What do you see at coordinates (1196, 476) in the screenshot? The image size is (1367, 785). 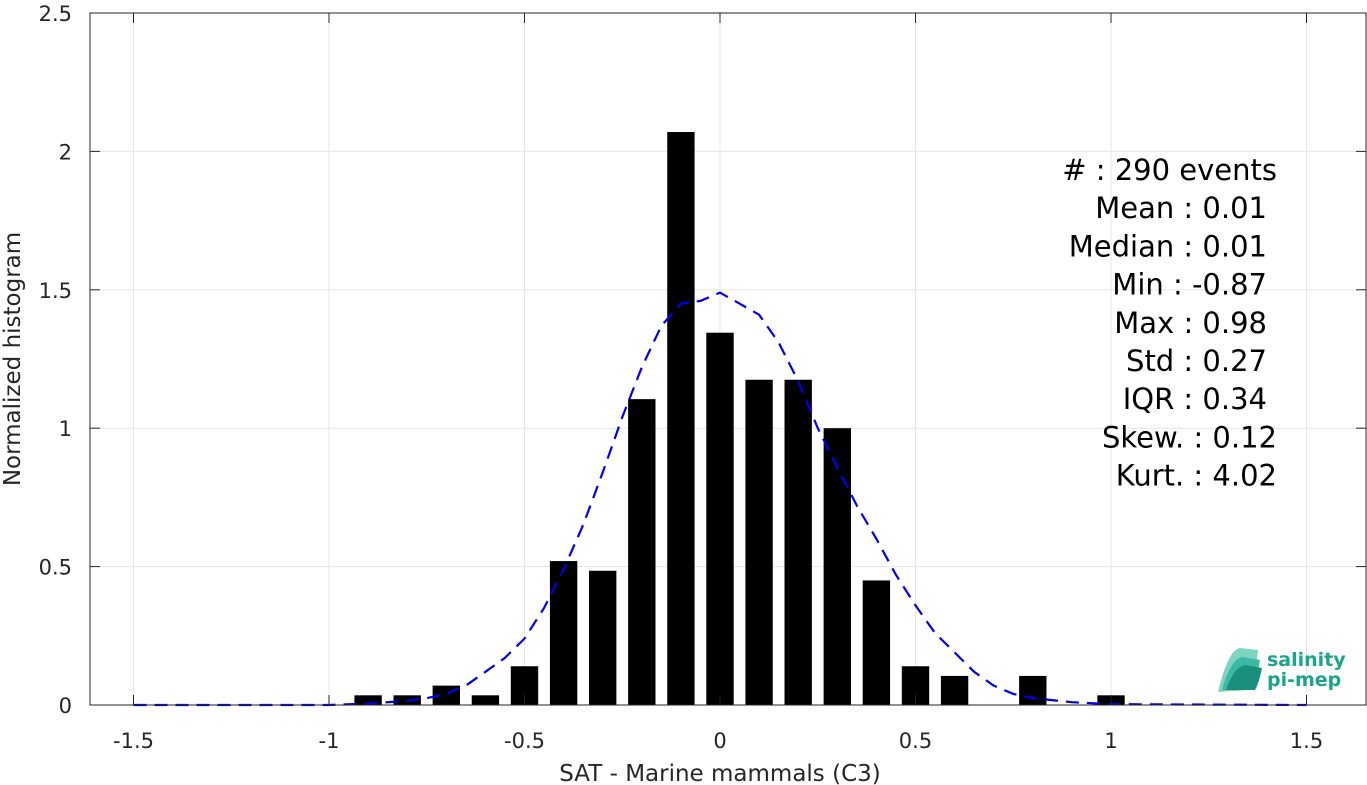 I see `stat-line-8: Kurt. : 4.02` at bounding box center [1196, 476].